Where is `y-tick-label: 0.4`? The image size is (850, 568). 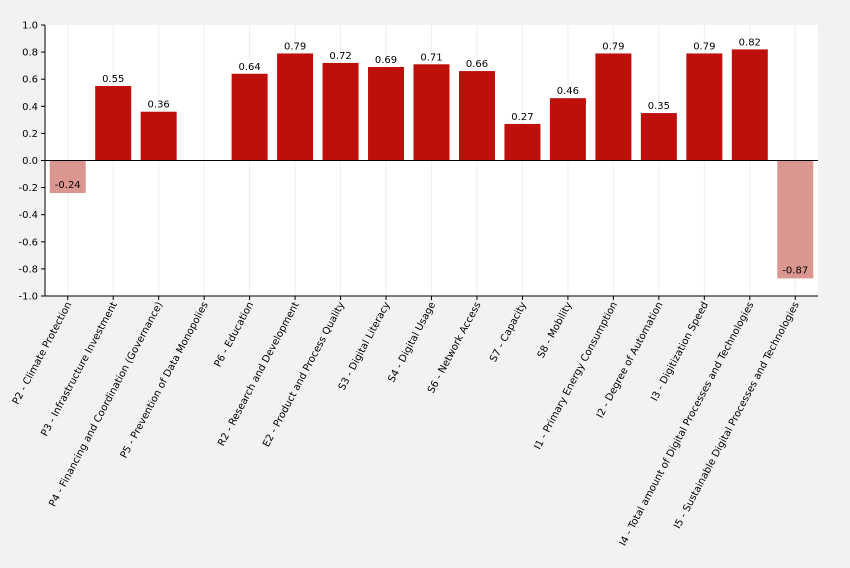 y-tick-label: 0.4 is located at coordinates (30, 107).